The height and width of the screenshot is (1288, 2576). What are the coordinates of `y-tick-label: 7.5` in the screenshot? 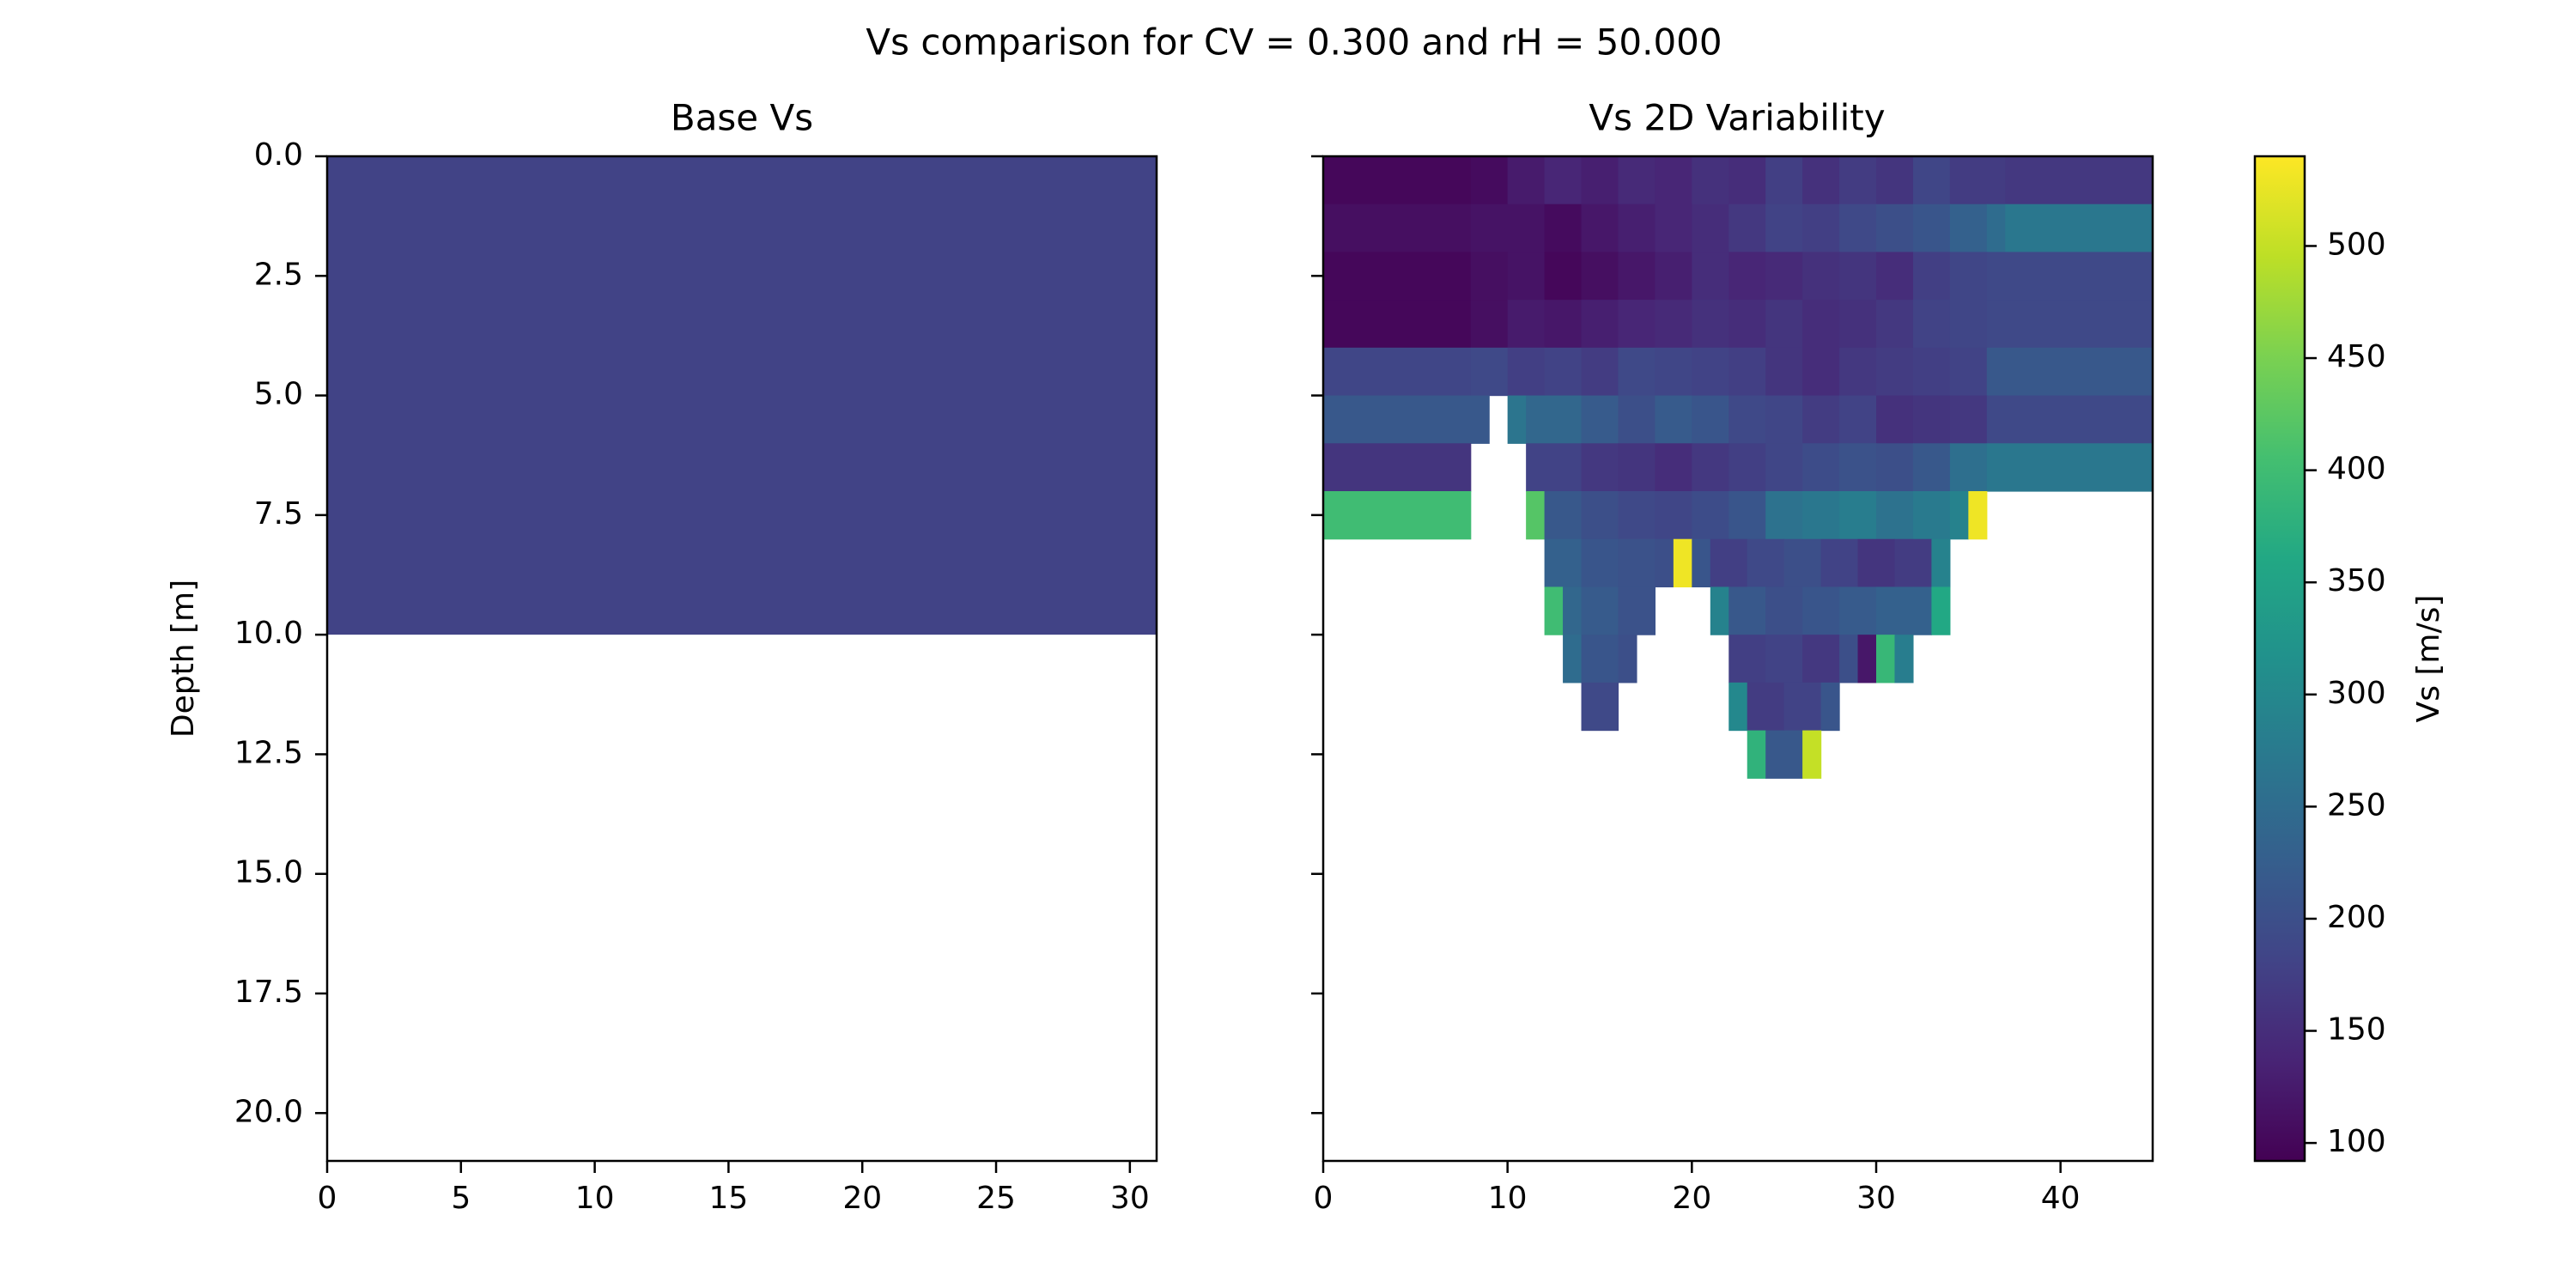 It's located at (279, 514).